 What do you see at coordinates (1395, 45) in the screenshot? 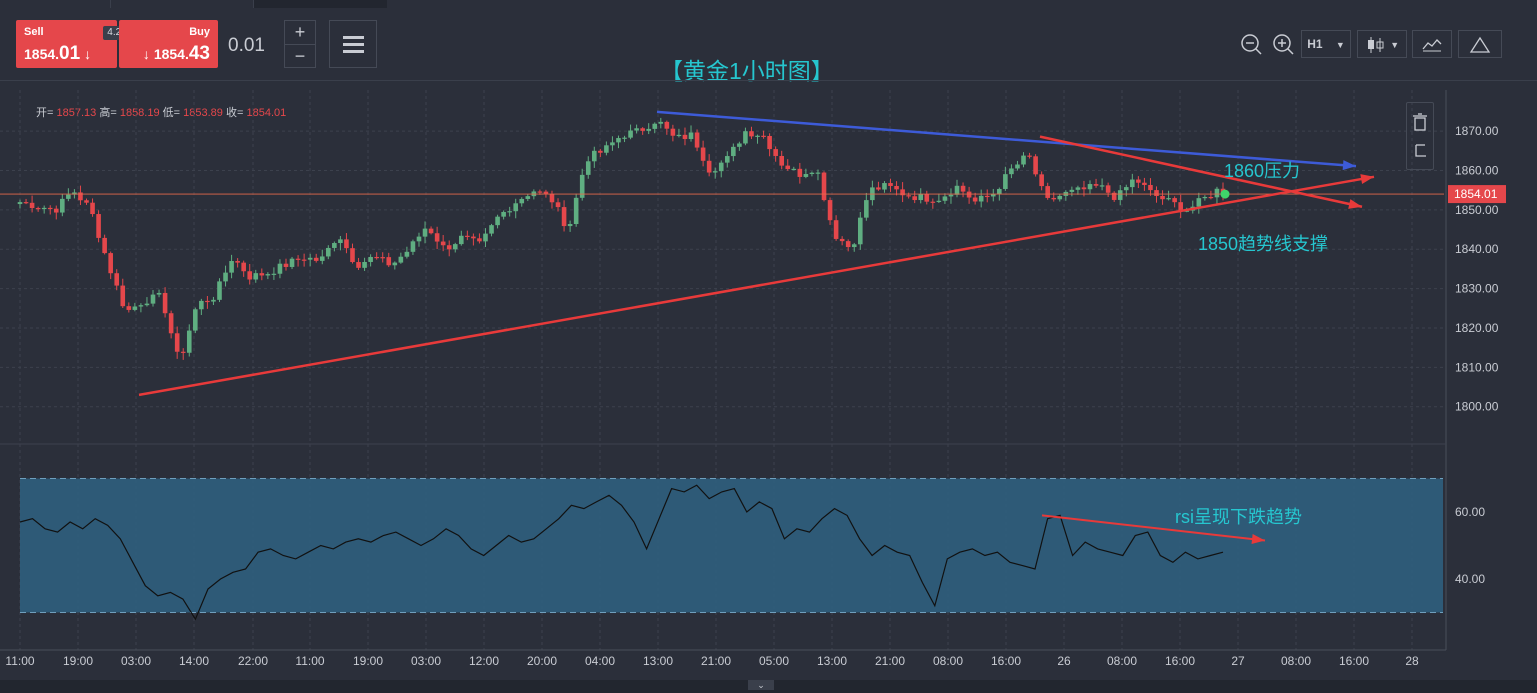
I see `chevron-down-icon: ▼` at bounding box center [1395, 45].